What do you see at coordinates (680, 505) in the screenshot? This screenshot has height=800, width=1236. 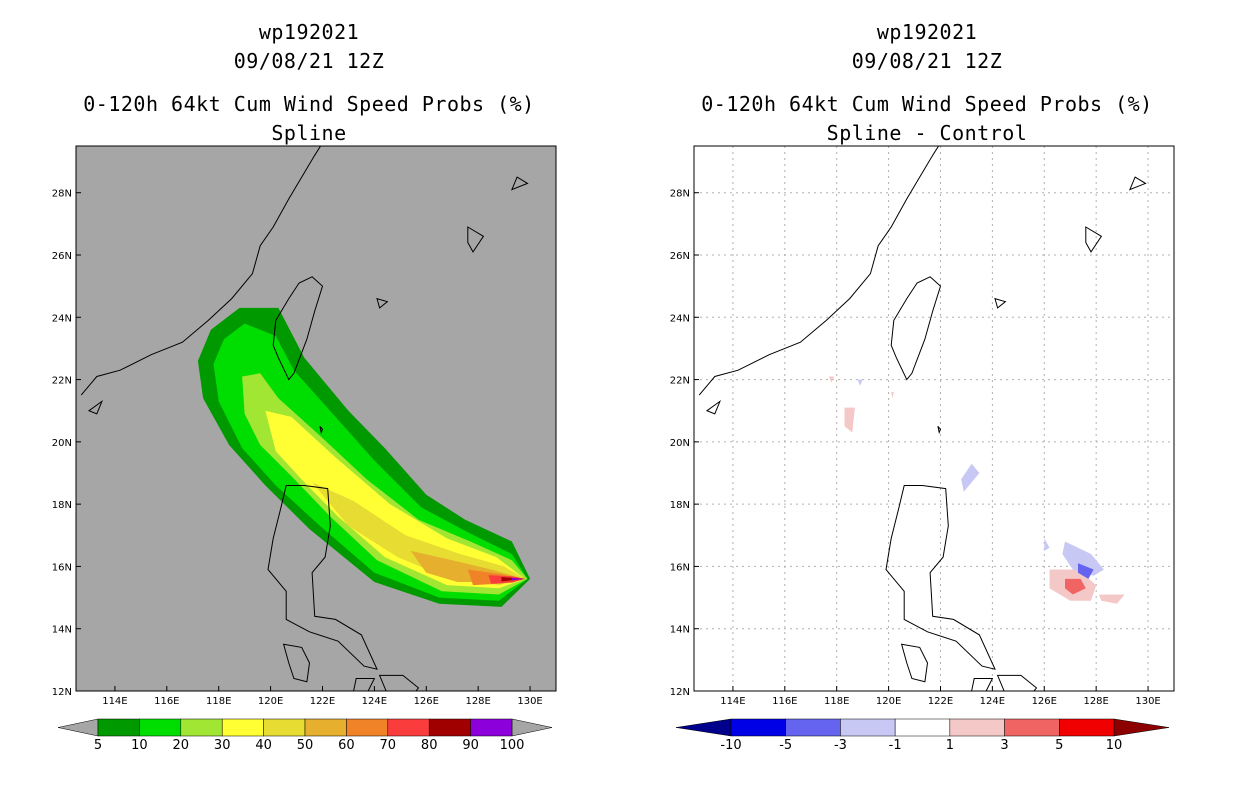 I see `y-tick-label: 18N` at bounding box center [680, 505].